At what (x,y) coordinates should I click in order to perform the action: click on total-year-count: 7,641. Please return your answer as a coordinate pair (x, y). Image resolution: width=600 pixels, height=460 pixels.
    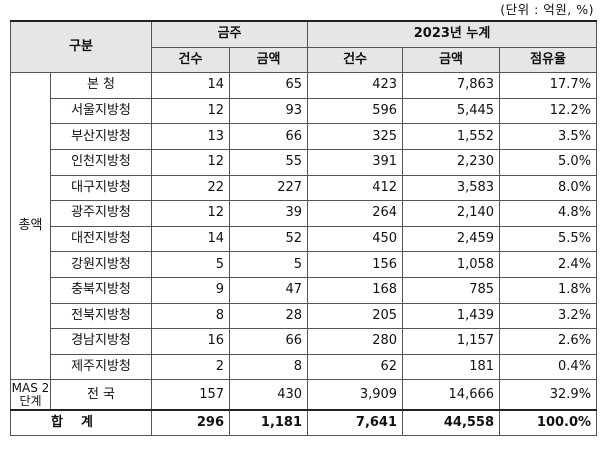
    Looking at the image, I should click on (355, 422).